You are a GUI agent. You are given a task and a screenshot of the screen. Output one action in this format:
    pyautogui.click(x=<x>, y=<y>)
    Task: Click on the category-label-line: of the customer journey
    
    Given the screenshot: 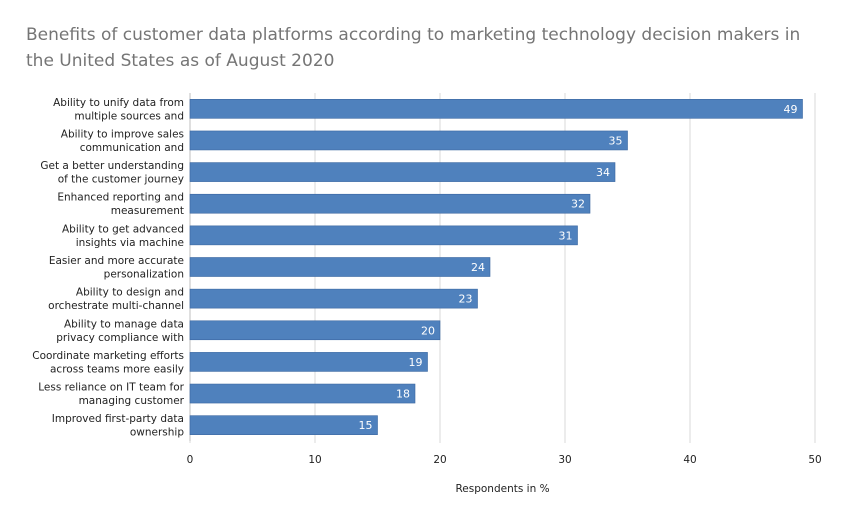 What is the action you would take?
    pyautogui.click(x=121, y=180)
    